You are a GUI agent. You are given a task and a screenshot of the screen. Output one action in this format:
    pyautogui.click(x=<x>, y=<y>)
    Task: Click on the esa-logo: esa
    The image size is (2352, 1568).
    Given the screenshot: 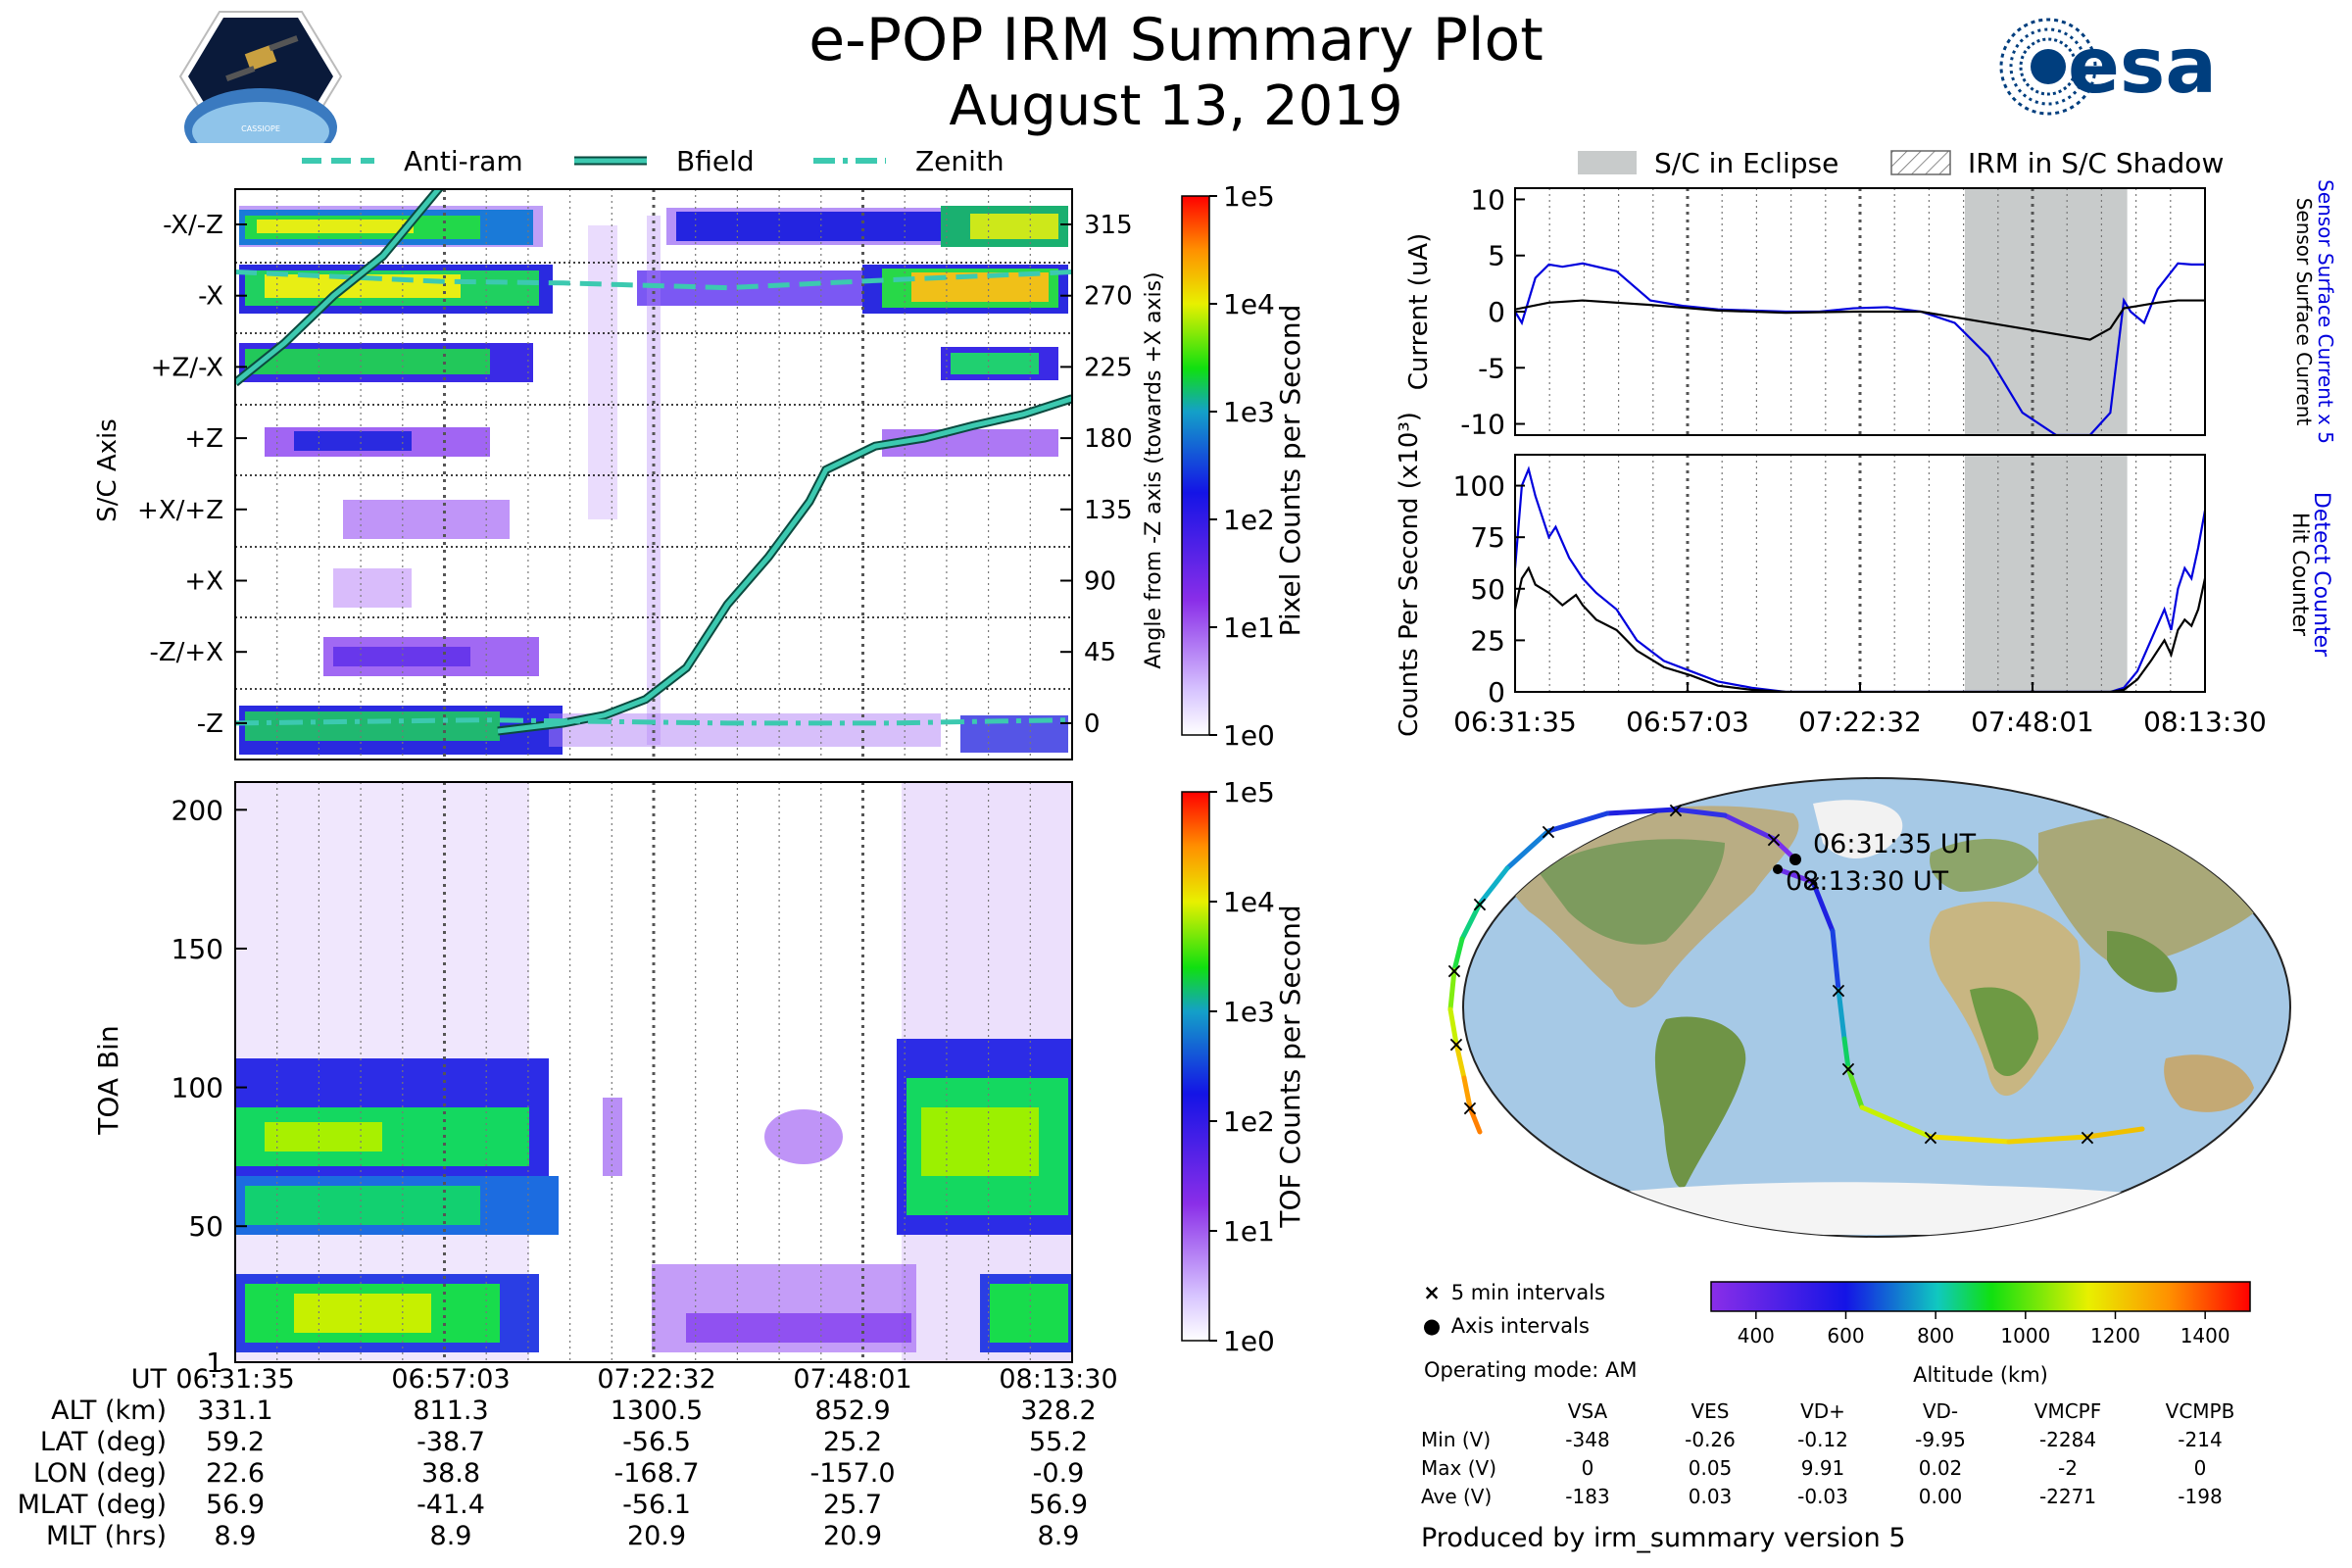 What is the action you would take?
    pyautogui.click(x=2136, y=66)
    